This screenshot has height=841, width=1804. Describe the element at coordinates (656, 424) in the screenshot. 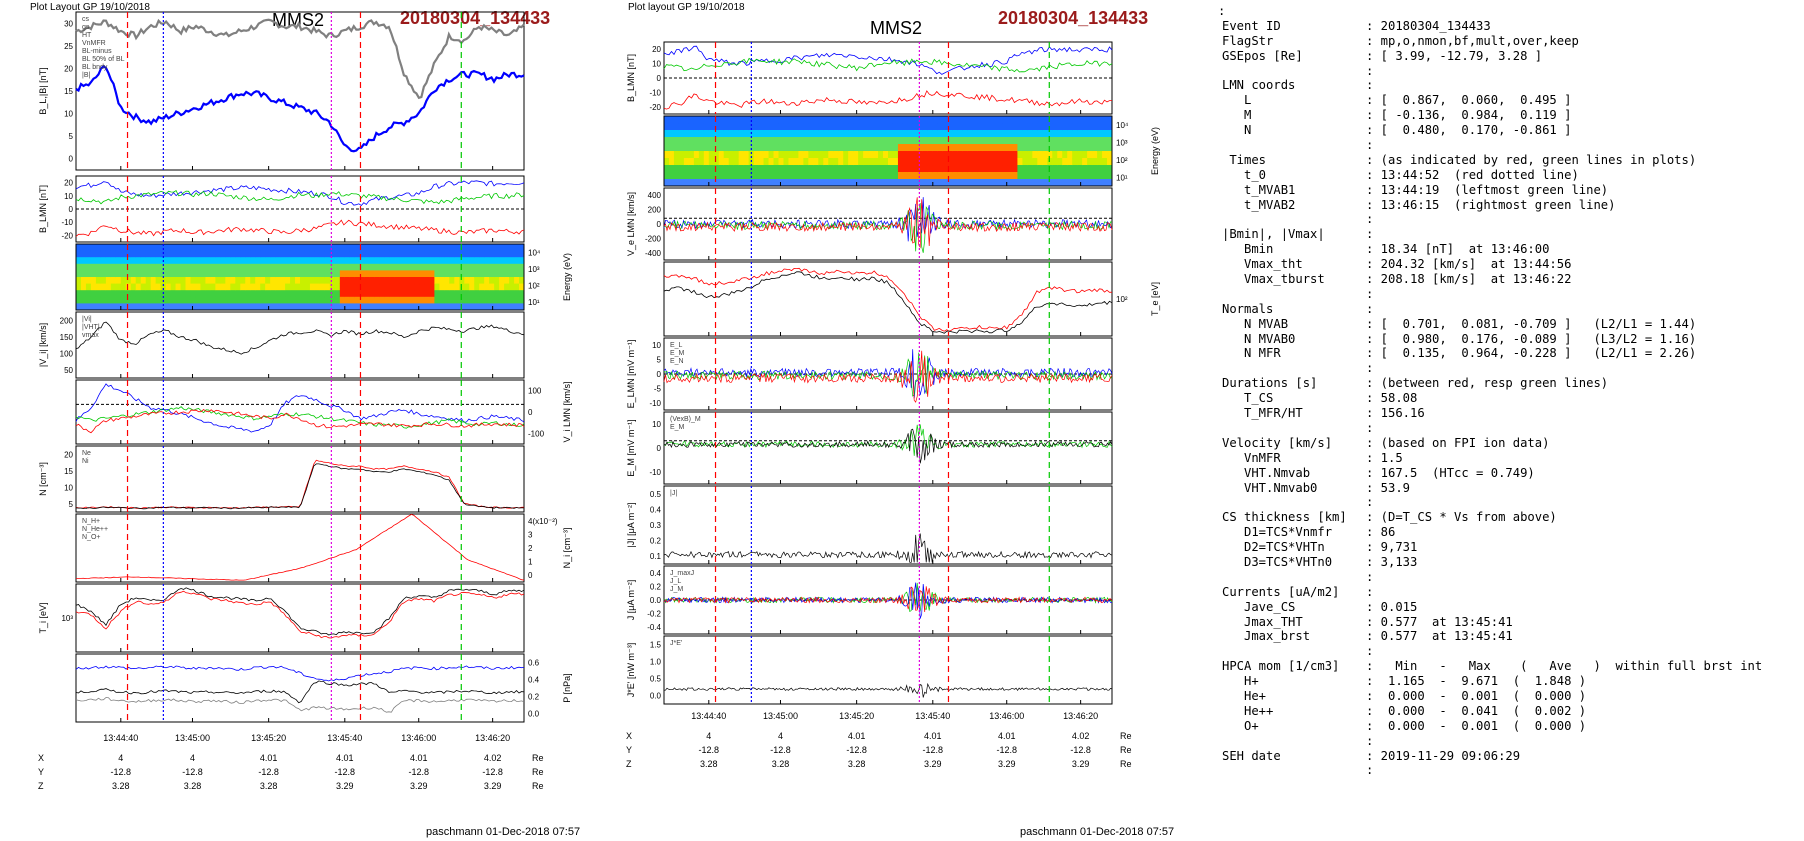

I see `y-tick-label: 10` at that location.